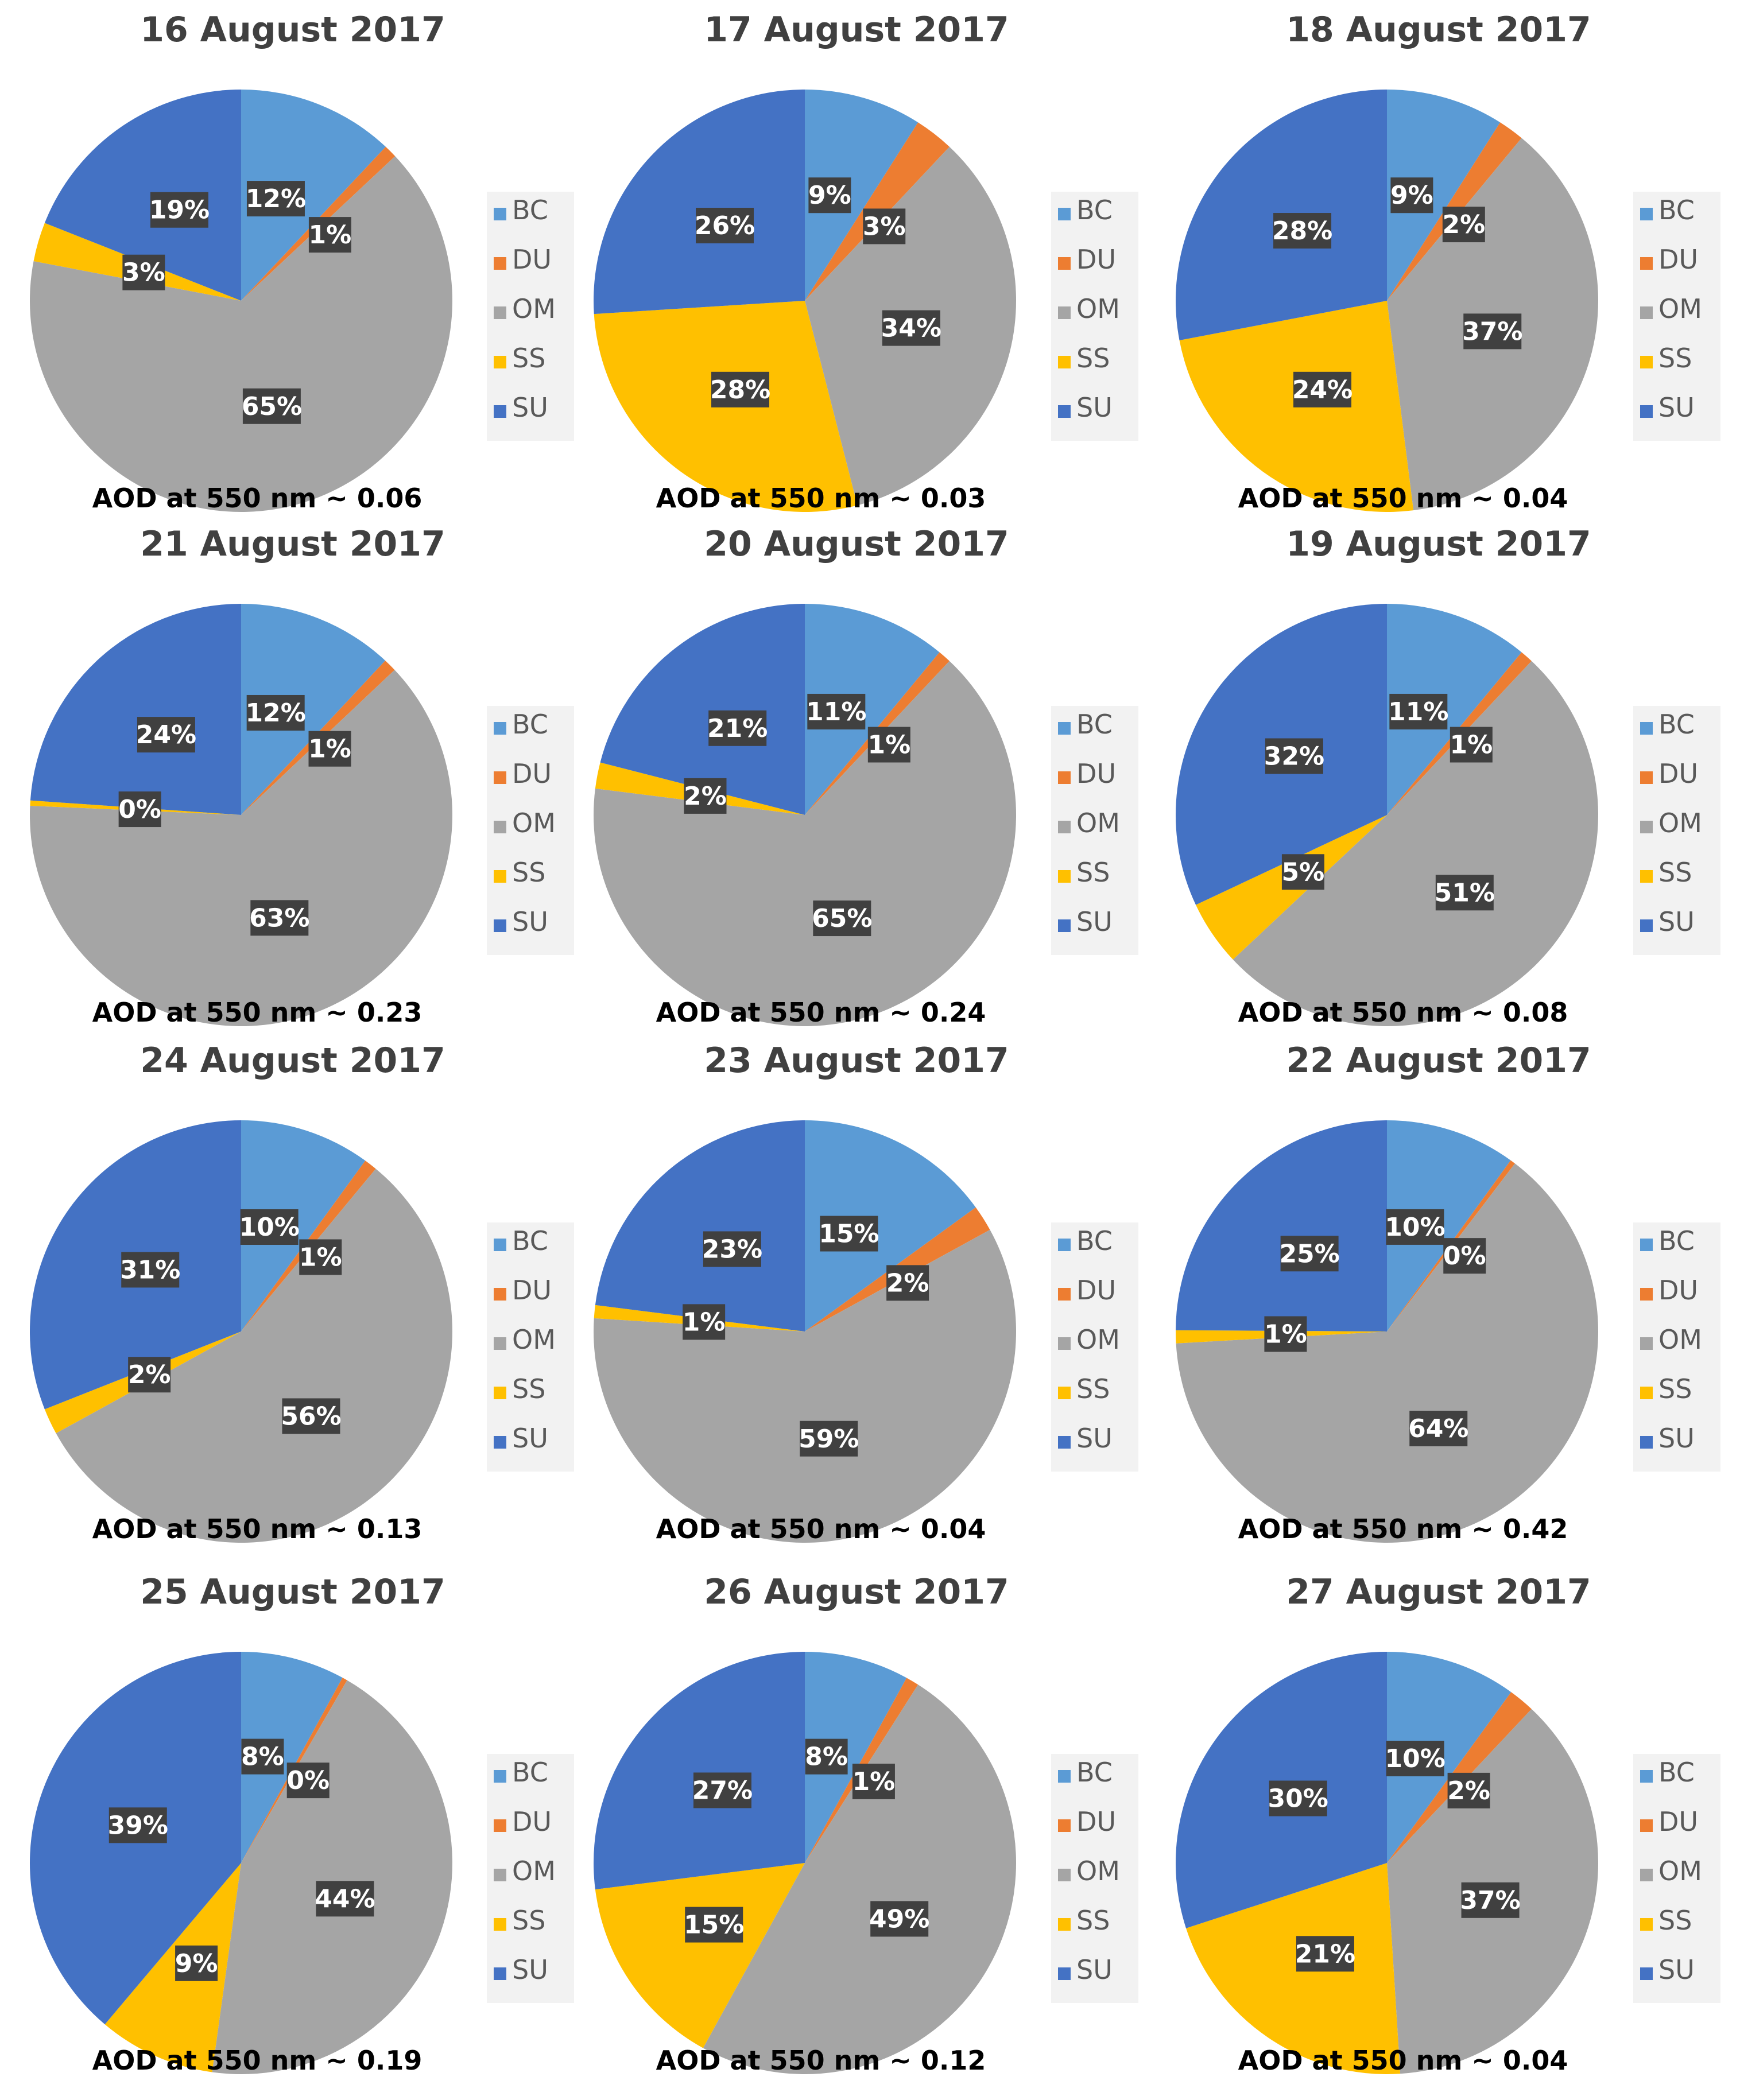 This screenshot has height=2100, width=1740. Describe the element at coordinates (1403, 1528) in the screenshot. I see `aod-annotation: AOD at 550 nm ~ 0.42` at that location.